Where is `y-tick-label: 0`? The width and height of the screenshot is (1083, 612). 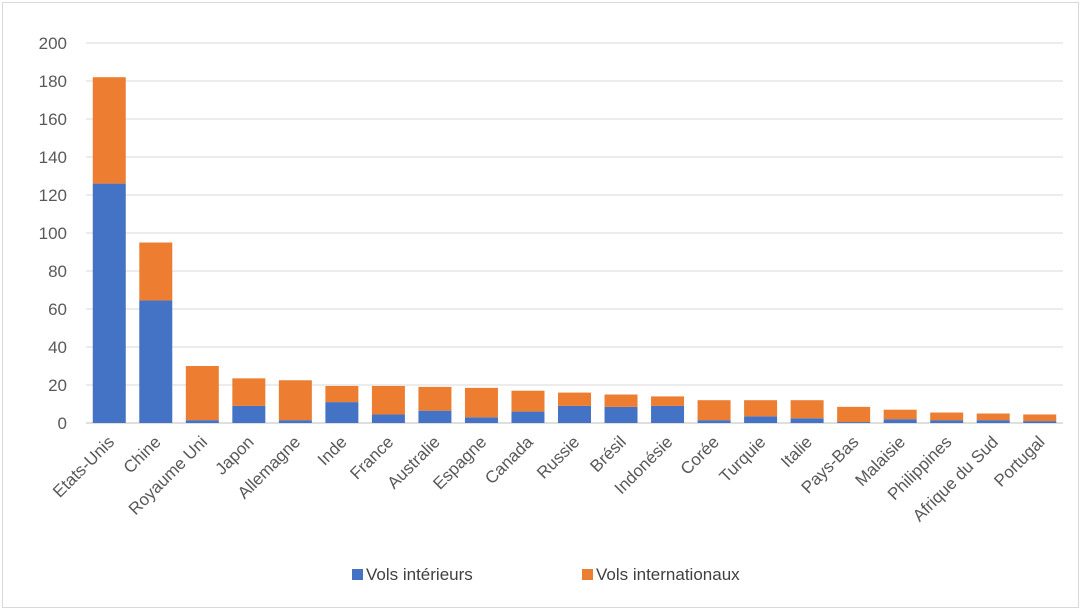
y-tick-label: 0 is located at coordinates (62, 423).